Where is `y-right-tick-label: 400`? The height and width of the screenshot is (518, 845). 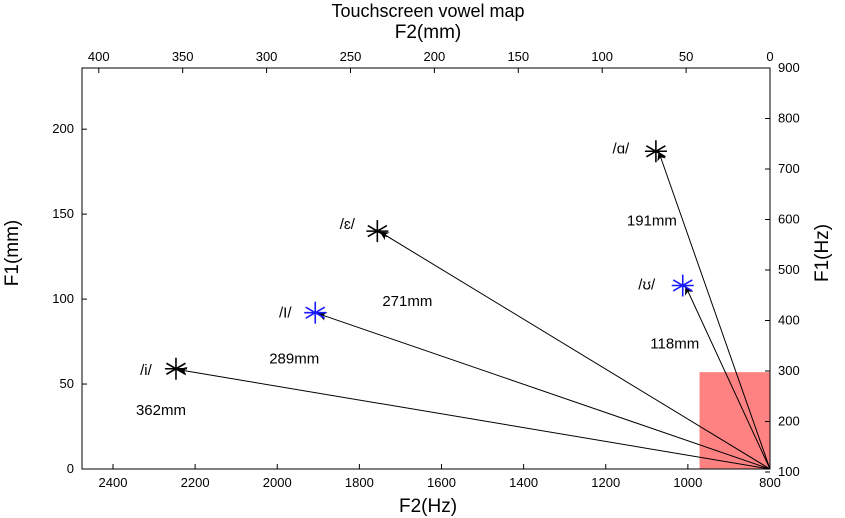
y-right-tick-label: 400 is located at coordinates (789, 320).